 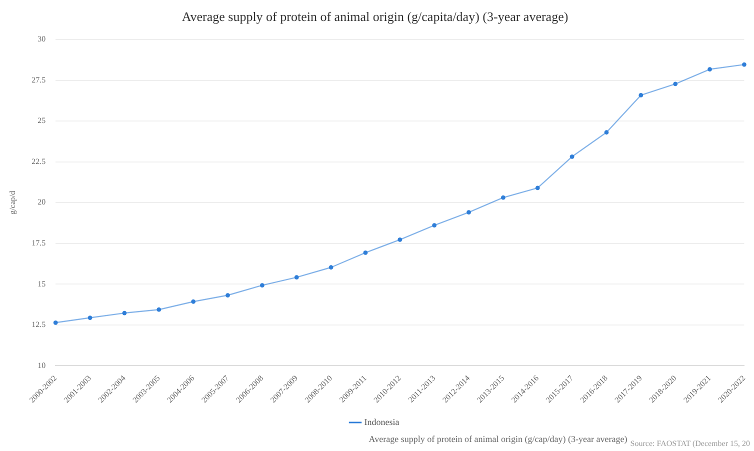 What do you see at coordinates (39, 161) in the screenshot?
I see `y-tick-label: 22.5` at bounding box center [39, 161].